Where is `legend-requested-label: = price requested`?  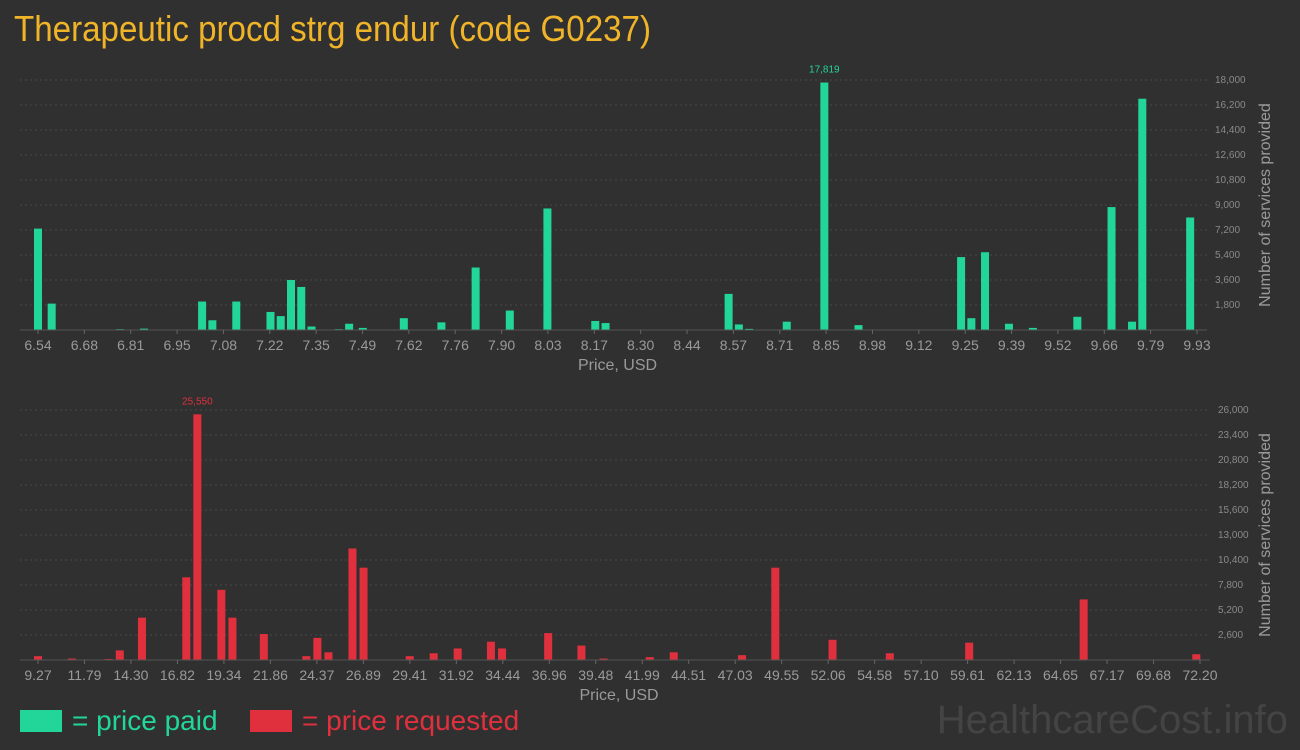 legend-requested-label: = price requested is located at coordinates (411, 720).